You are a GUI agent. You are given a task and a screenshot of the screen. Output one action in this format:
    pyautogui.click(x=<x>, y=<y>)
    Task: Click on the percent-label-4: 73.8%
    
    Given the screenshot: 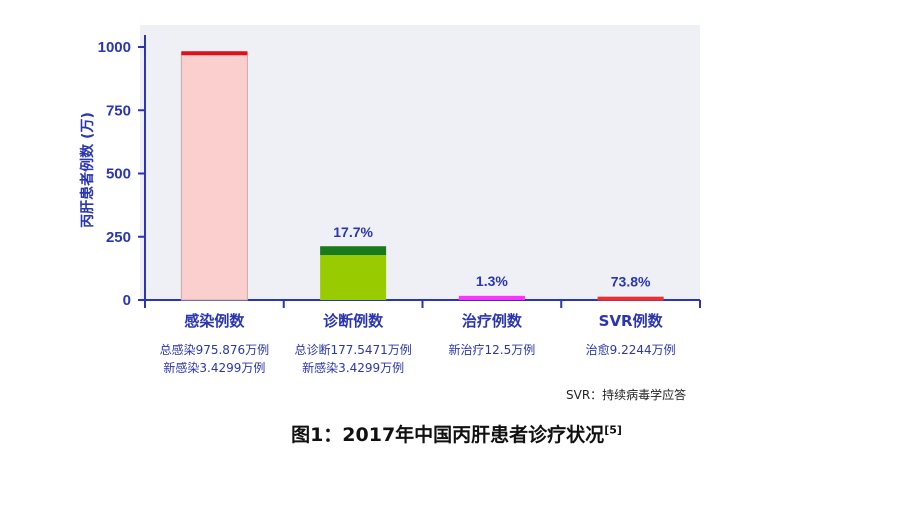 What is the action you would take?
    pyautogui.click(x=631, y=282)
    